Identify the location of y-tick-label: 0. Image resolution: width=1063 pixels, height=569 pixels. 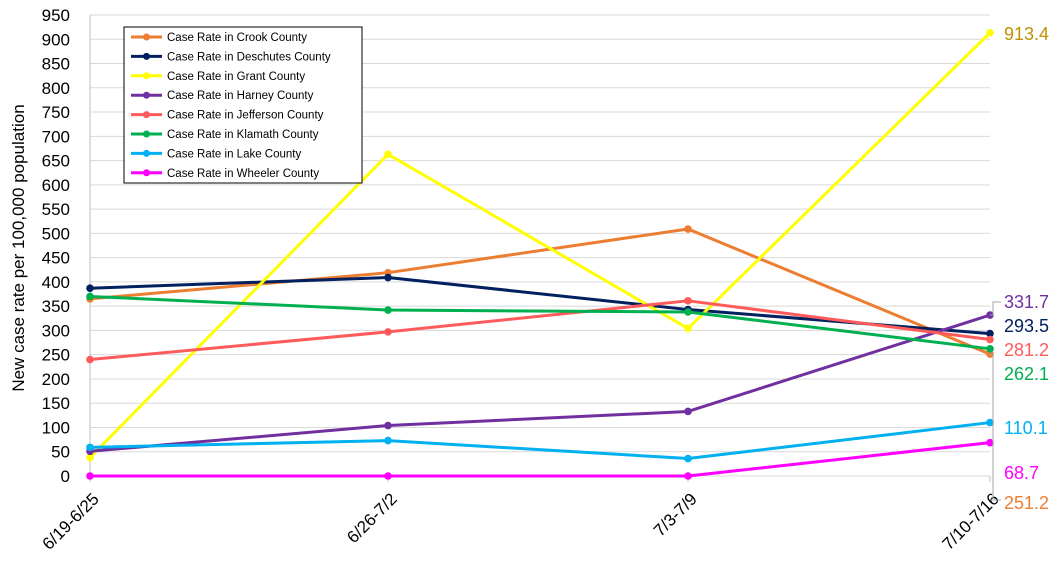
(65, 476).